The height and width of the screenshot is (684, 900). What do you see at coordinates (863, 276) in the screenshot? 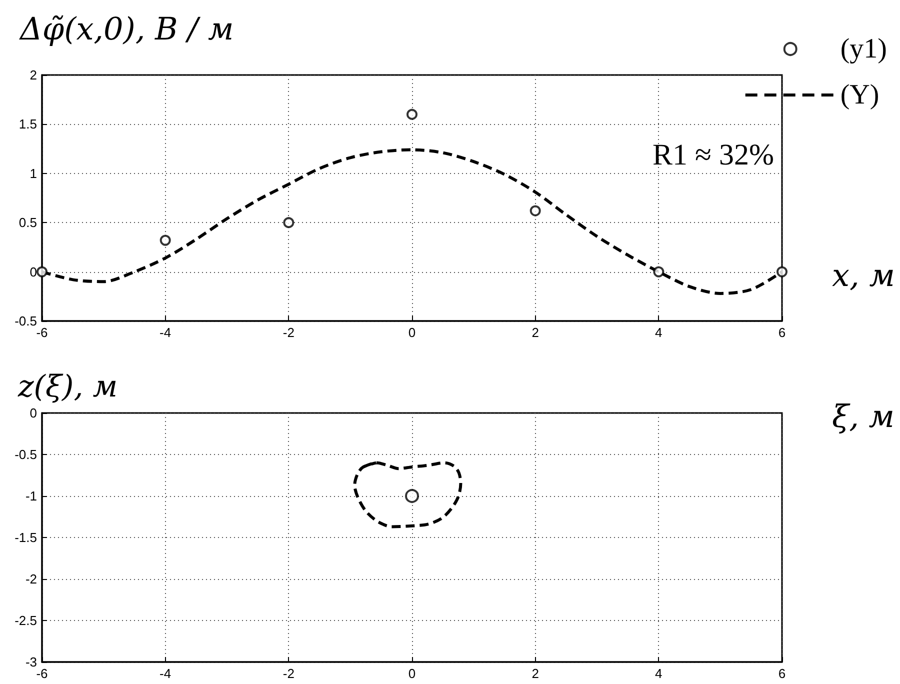
I see `x-axis-title: x, м` at bounding box center [863, 276].